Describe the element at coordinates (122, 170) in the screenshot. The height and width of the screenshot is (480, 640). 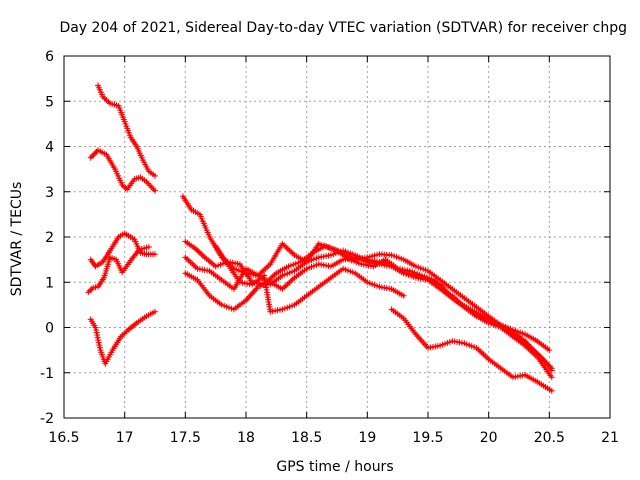
I see `series-early-upper` at that location.